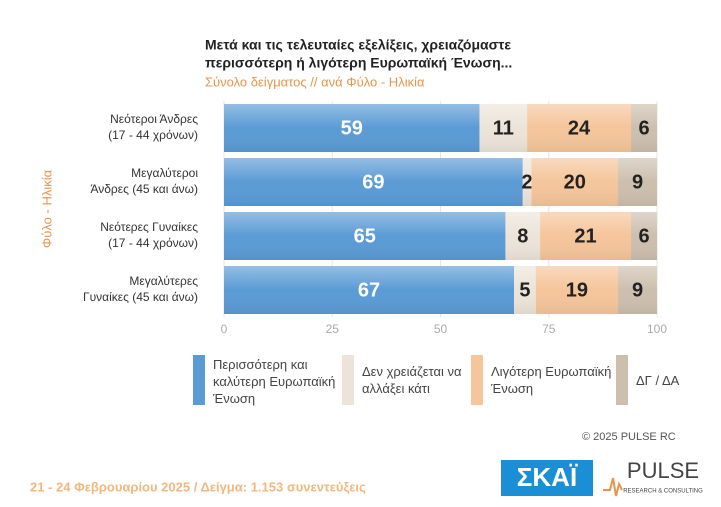 The height and width of the screenshot is (507, 721). I want to click on value-label: 2, so click(527, 182).